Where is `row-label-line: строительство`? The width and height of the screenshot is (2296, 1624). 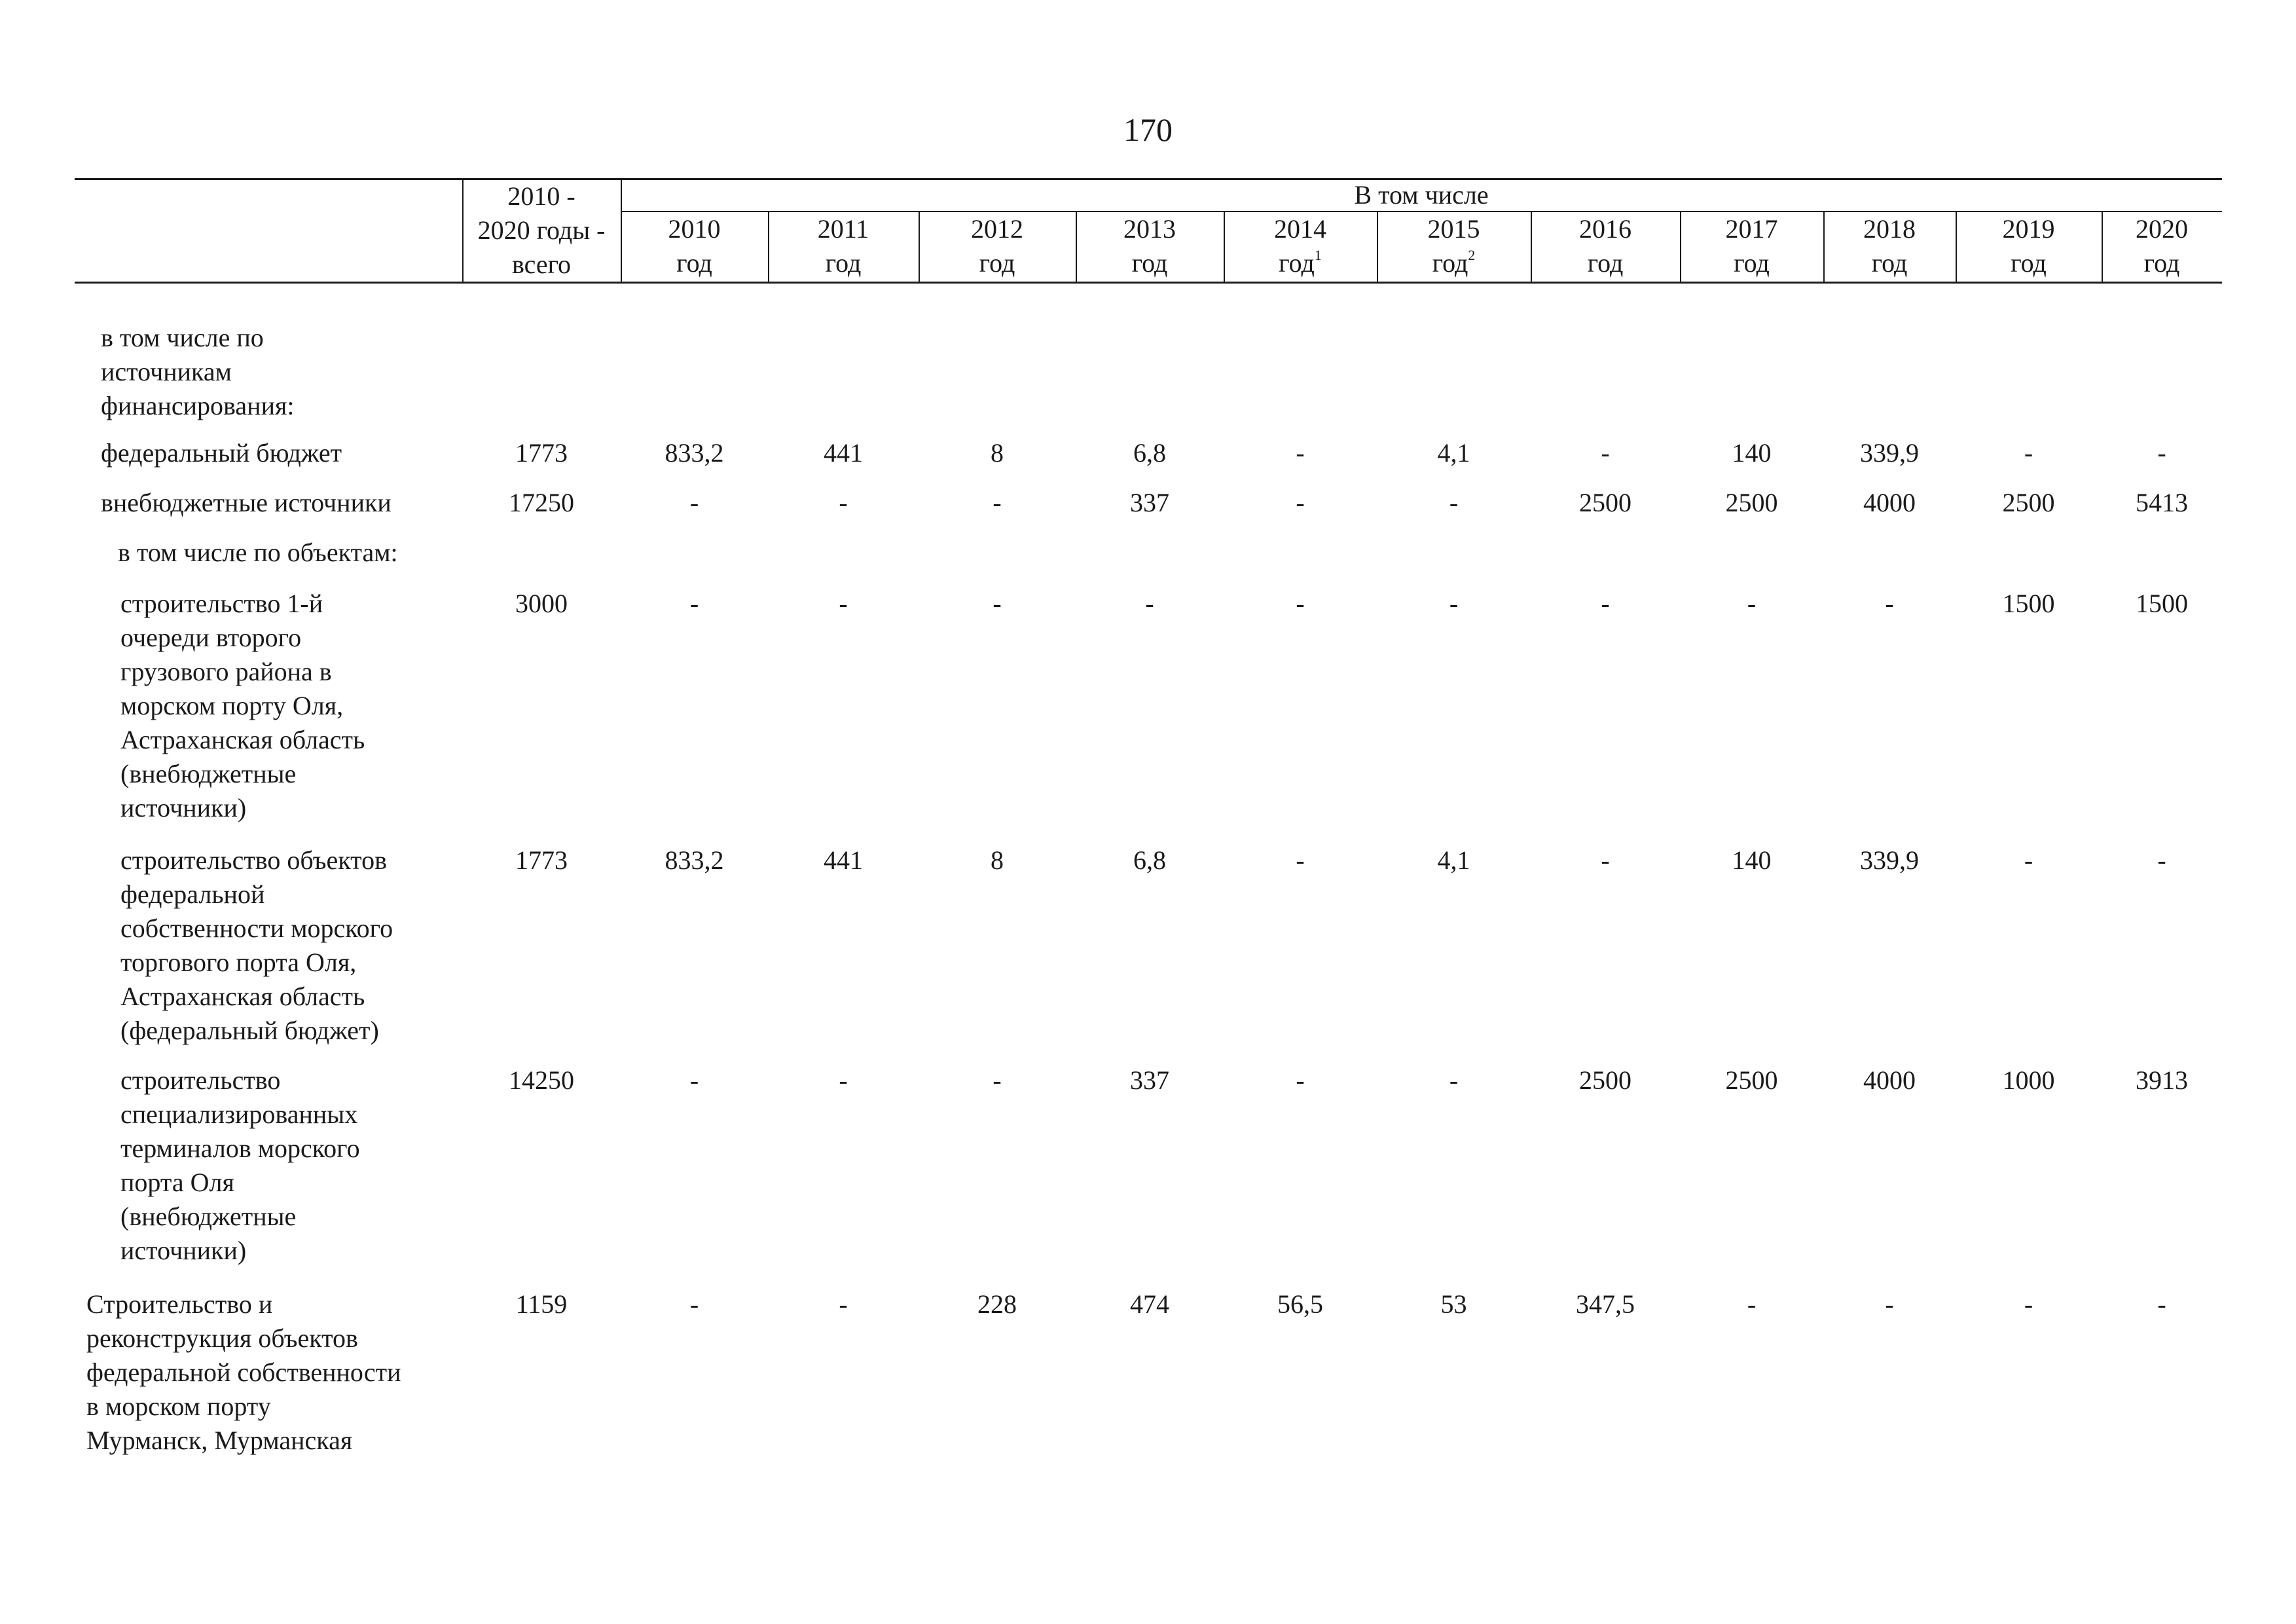 row-label-line: строительство is located at coordinates (200, 1080).